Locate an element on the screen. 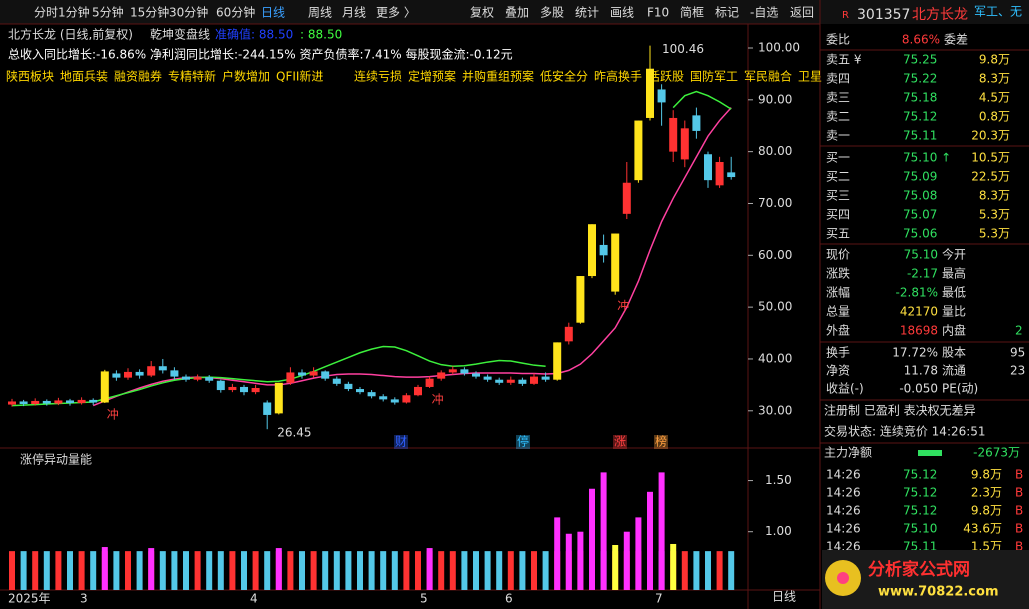  lower-title: 涨停异动量能 is located at coordinates (56, 459).